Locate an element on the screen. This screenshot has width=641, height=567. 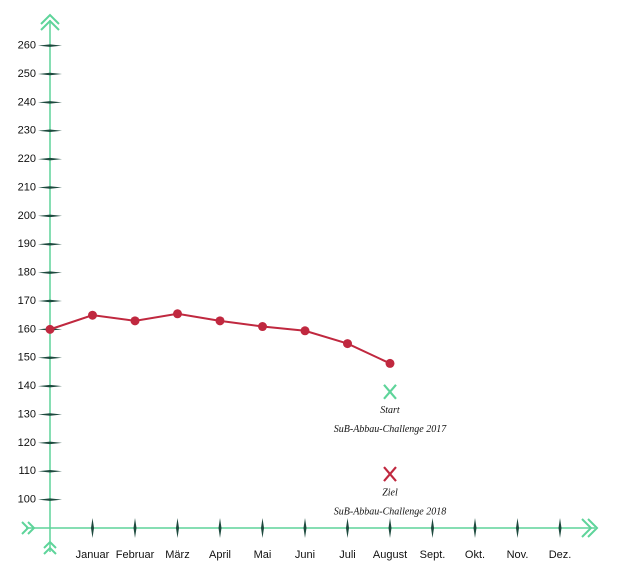
x-tick-label: Okt. is located at coordinates (475, 555).